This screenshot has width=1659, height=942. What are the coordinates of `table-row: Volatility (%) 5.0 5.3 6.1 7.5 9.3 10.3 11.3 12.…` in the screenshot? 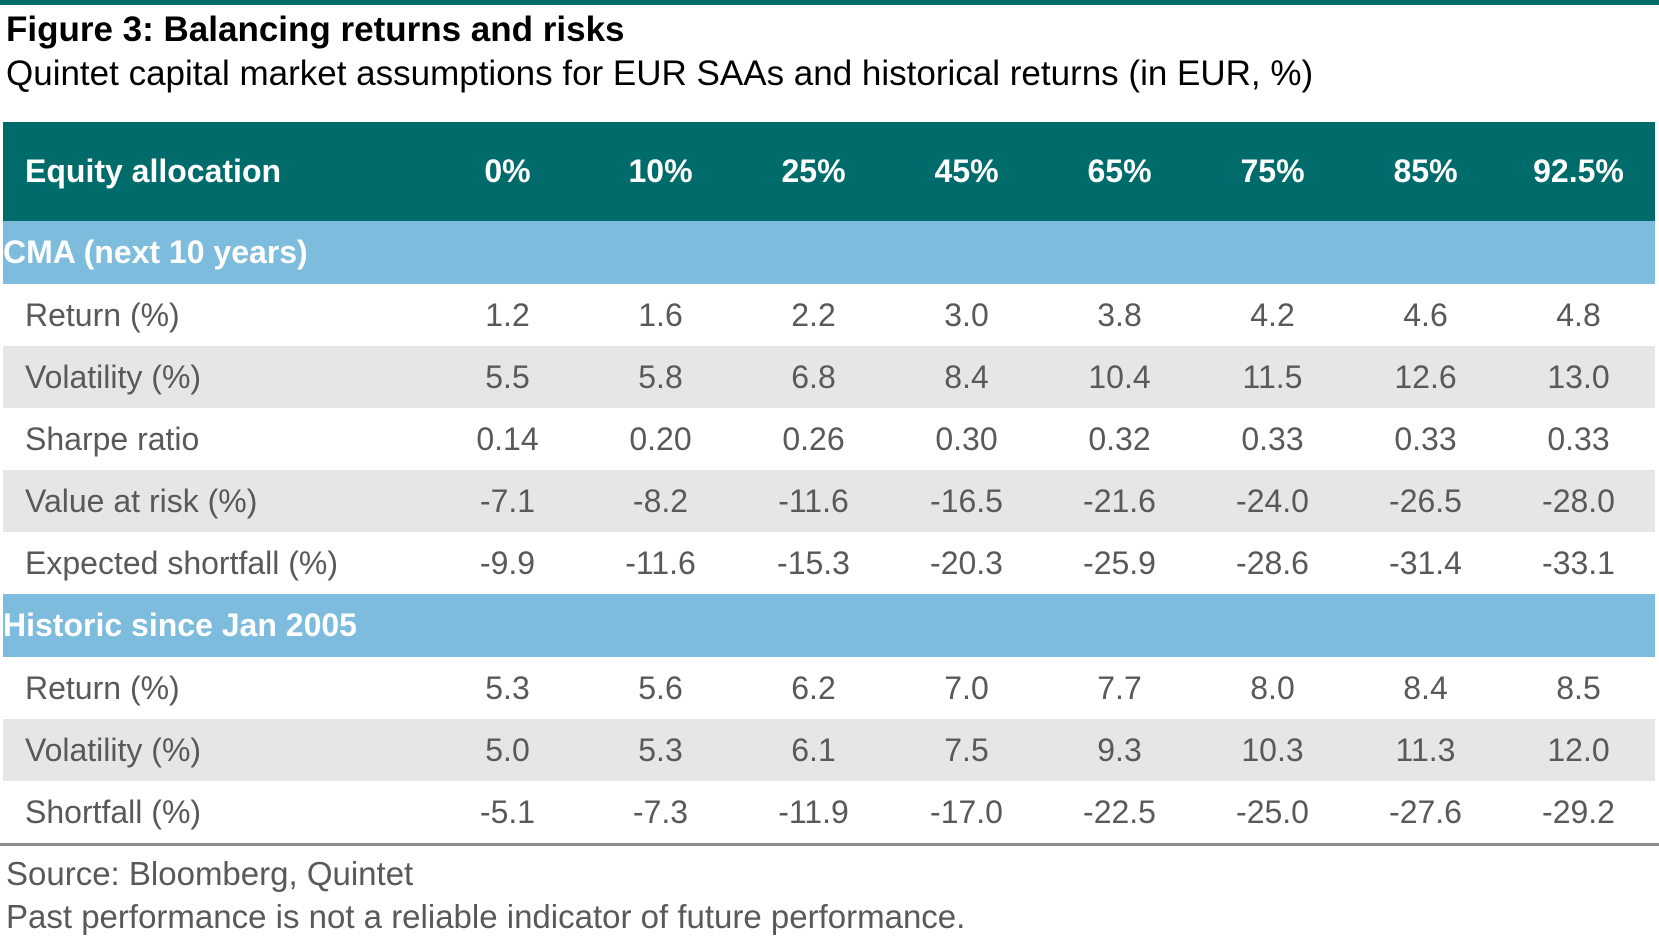 It's located at (829, 750).